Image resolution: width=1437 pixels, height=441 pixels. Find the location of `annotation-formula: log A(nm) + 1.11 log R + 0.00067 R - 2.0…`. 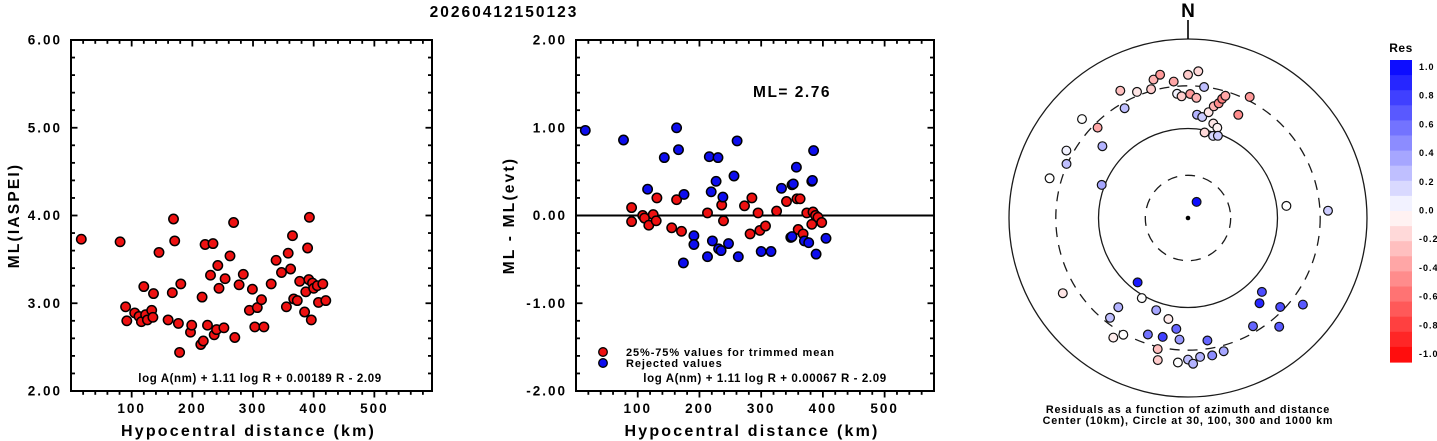

annotation-formula: log A(nm) + 1.11 log R + 0.00067 R - 2.0… is located at coordinates (764, 379).